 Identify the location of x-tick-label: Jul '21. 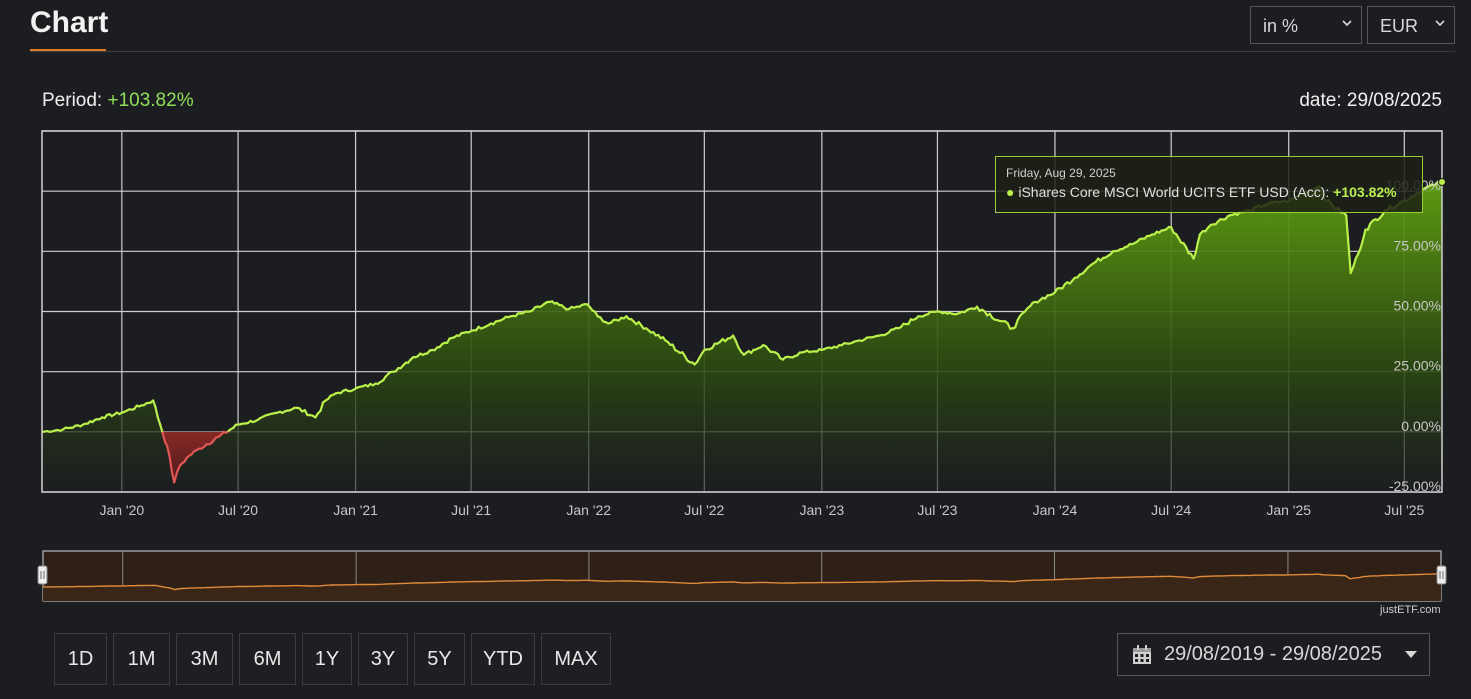
(471, 510).